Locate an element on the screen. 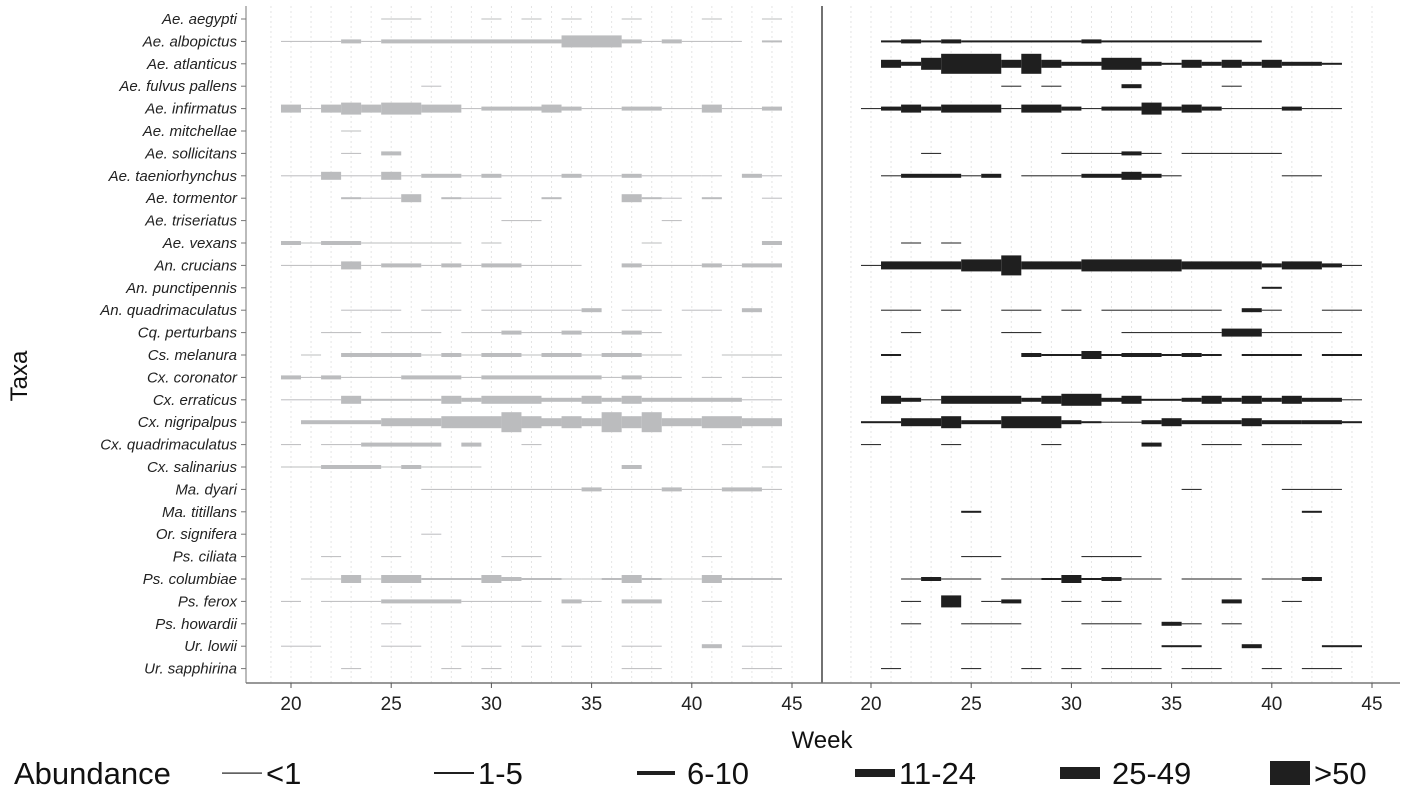  taxon-label: Ur. lowii is located at coordinates (210, 646).